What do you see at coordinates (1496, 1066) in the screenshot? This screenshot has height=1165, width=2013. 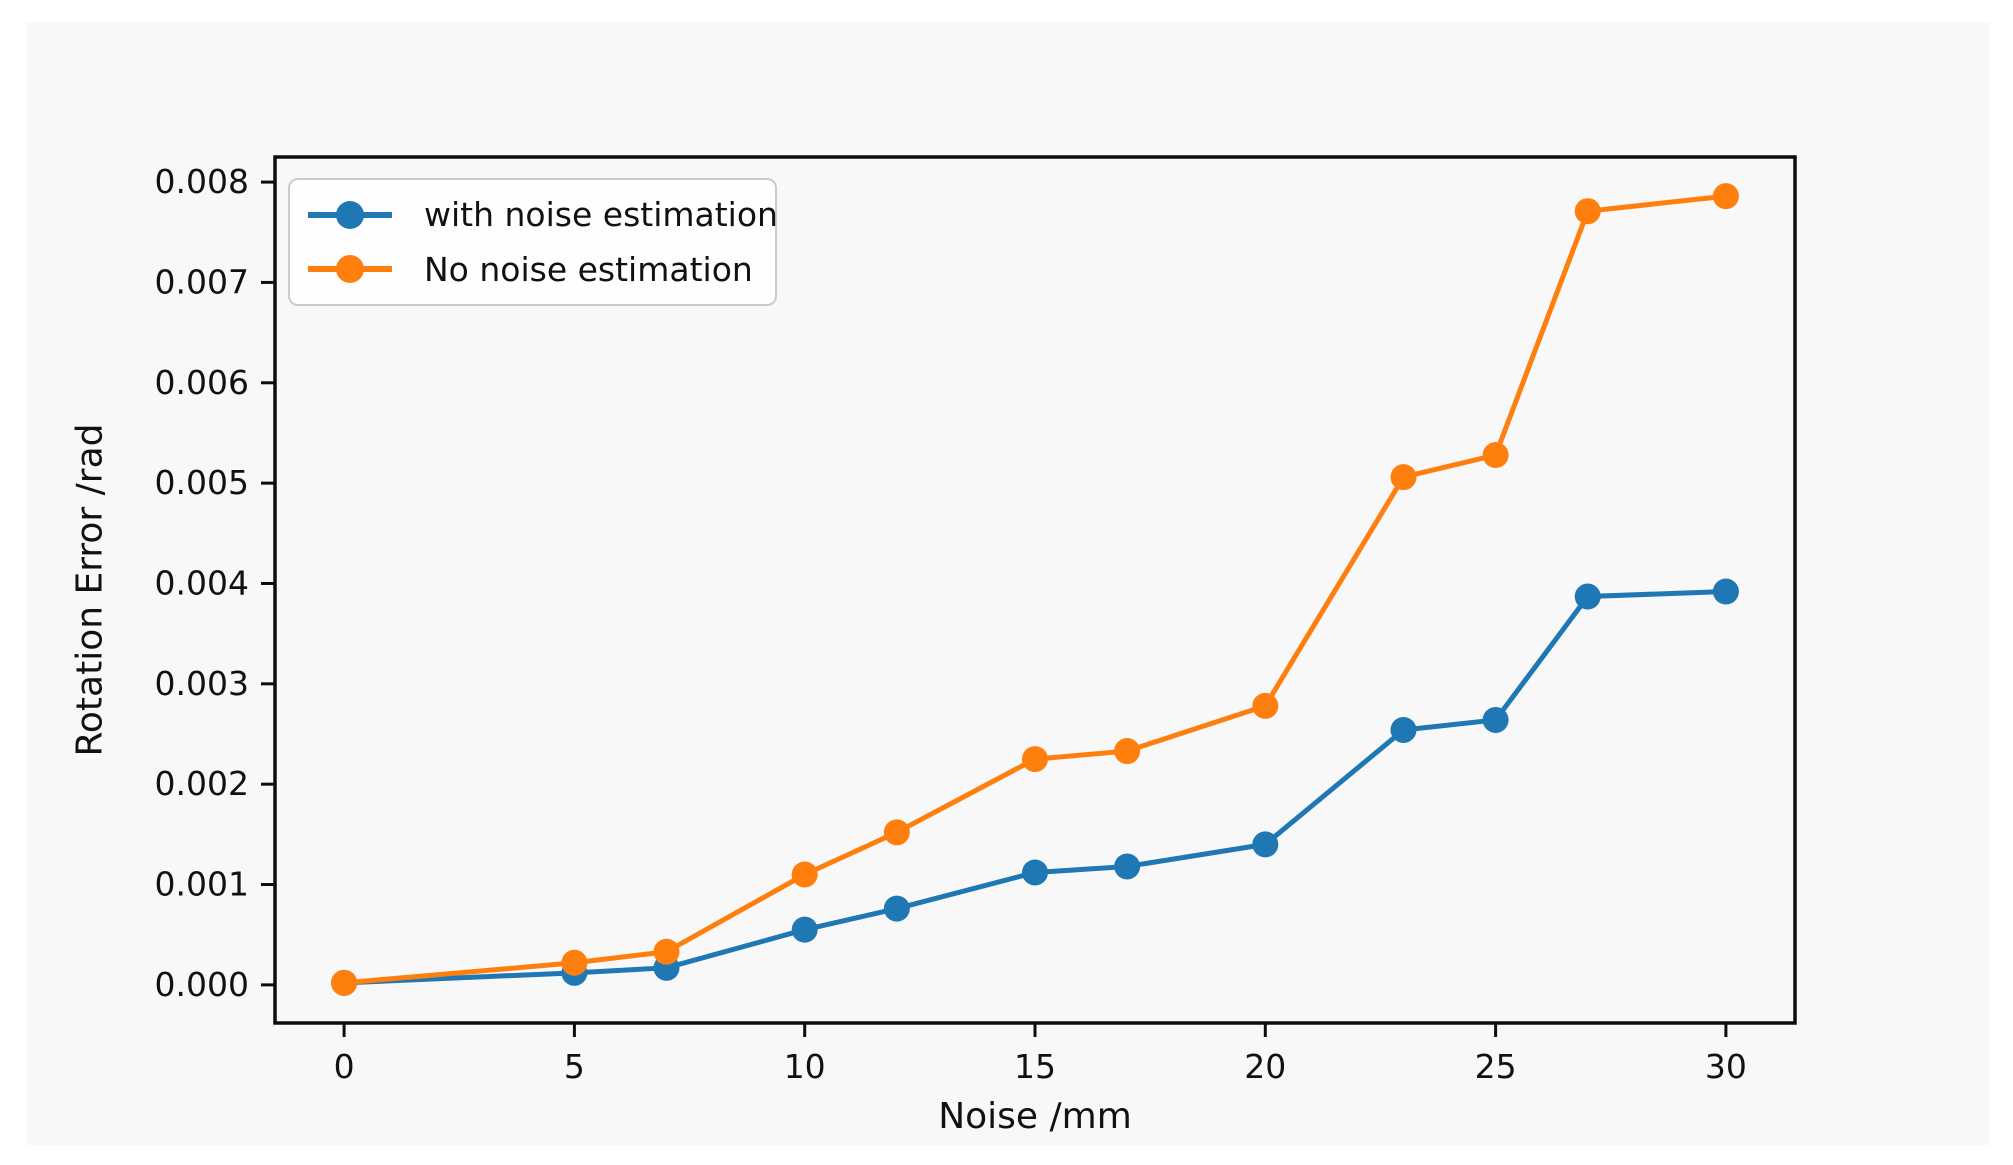 I see `x-tick-label: 25` at bounding box center [1496, 1066].